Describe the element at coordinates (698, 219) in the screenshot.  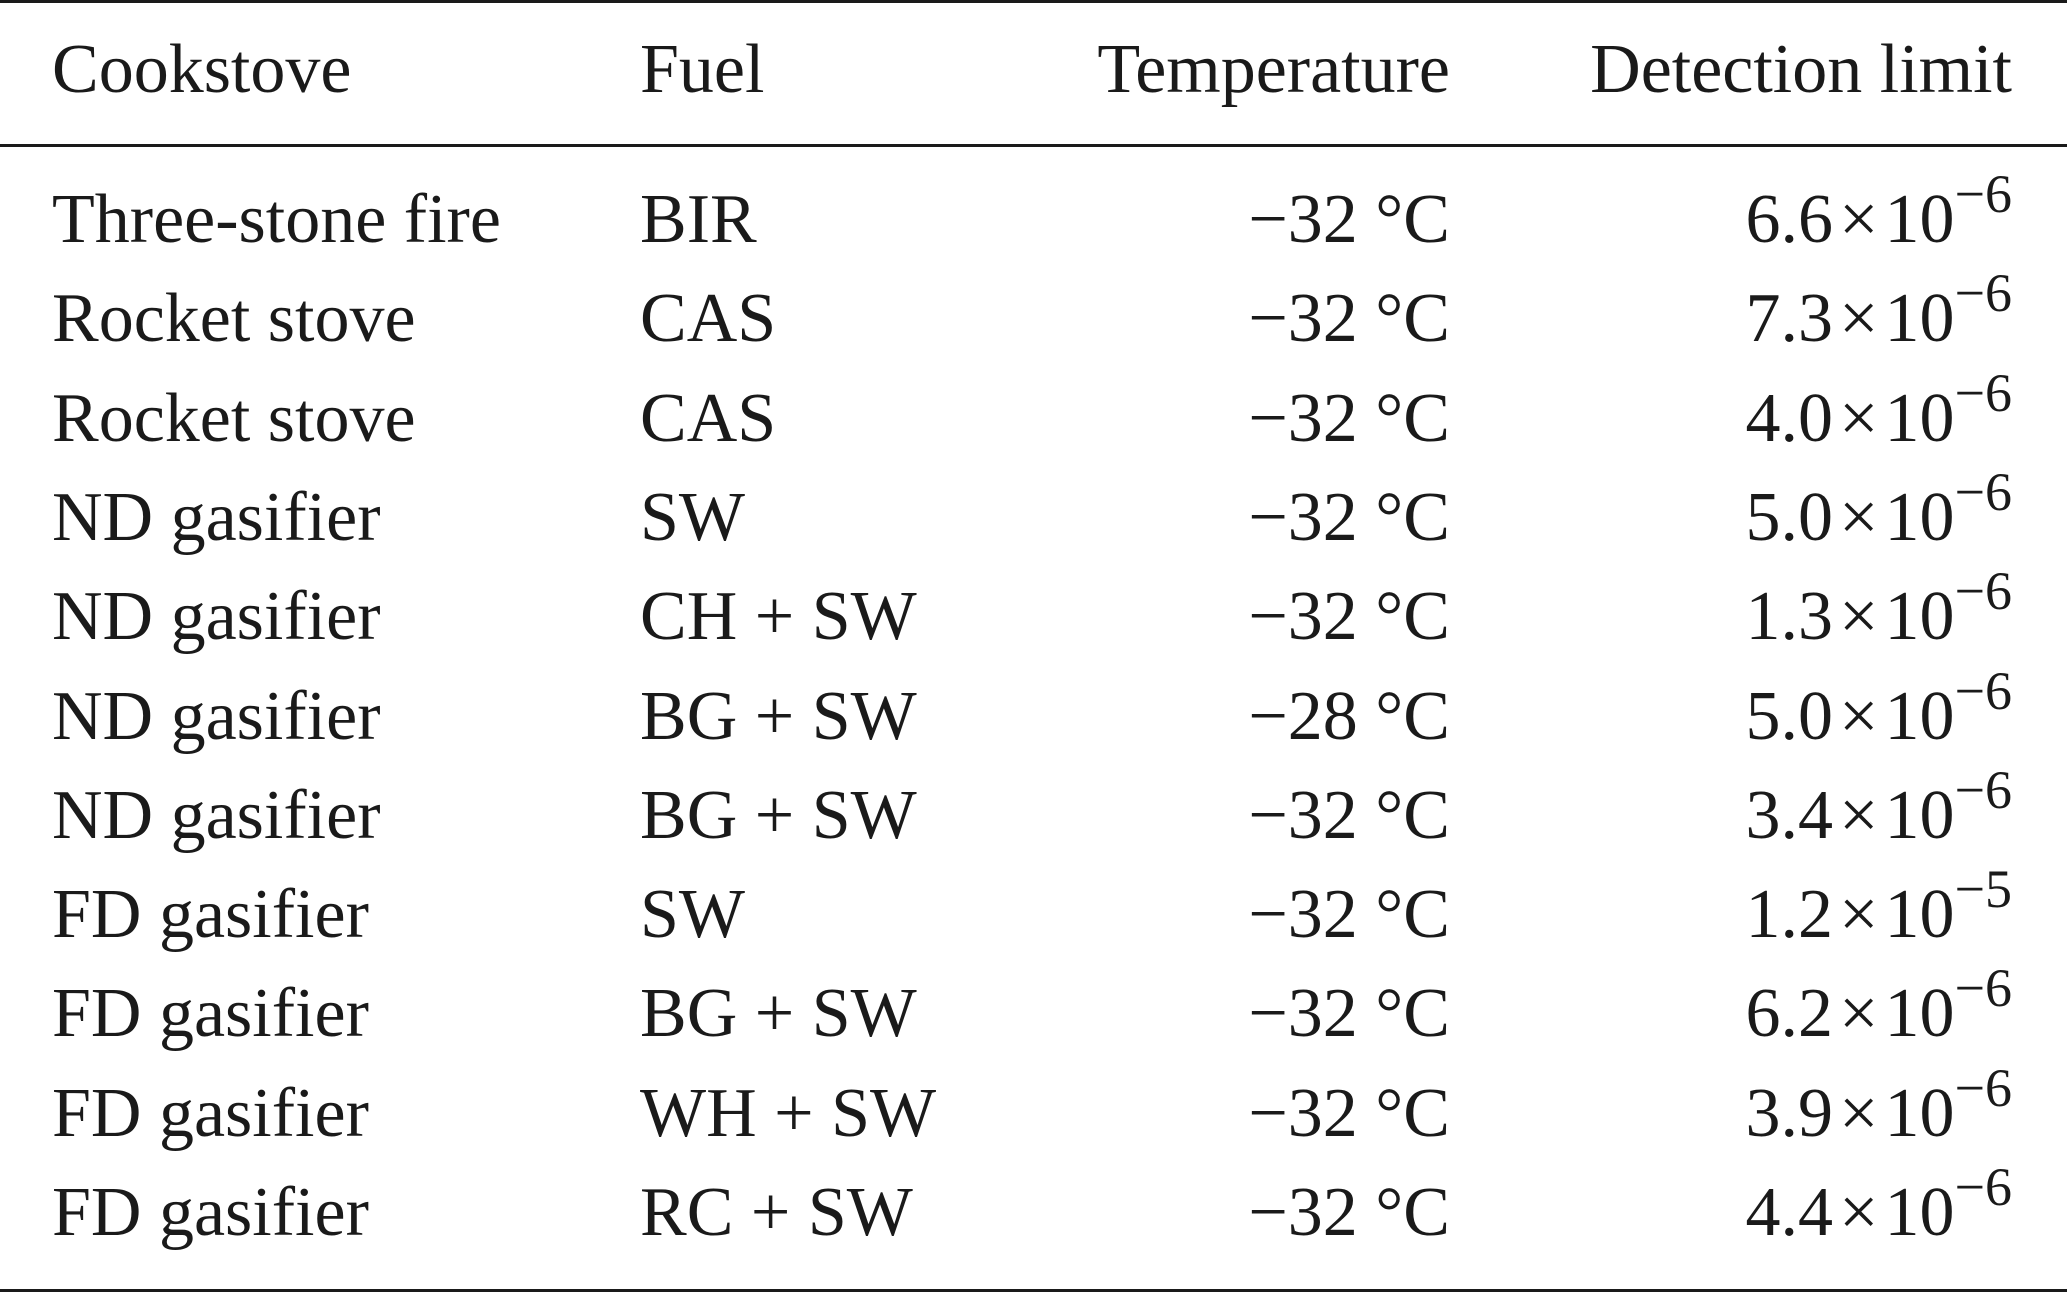
I see `cell-fuel: BIR` at that location.